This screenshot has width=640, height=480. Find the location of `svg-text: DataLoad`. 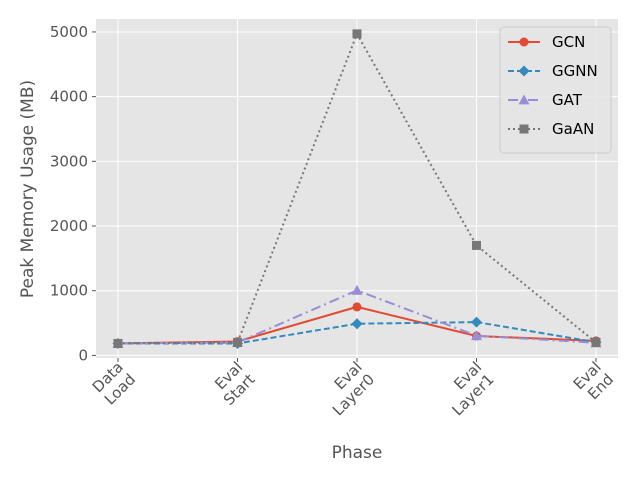

svg-text: DataLoad is located at coordinates (114, 383).